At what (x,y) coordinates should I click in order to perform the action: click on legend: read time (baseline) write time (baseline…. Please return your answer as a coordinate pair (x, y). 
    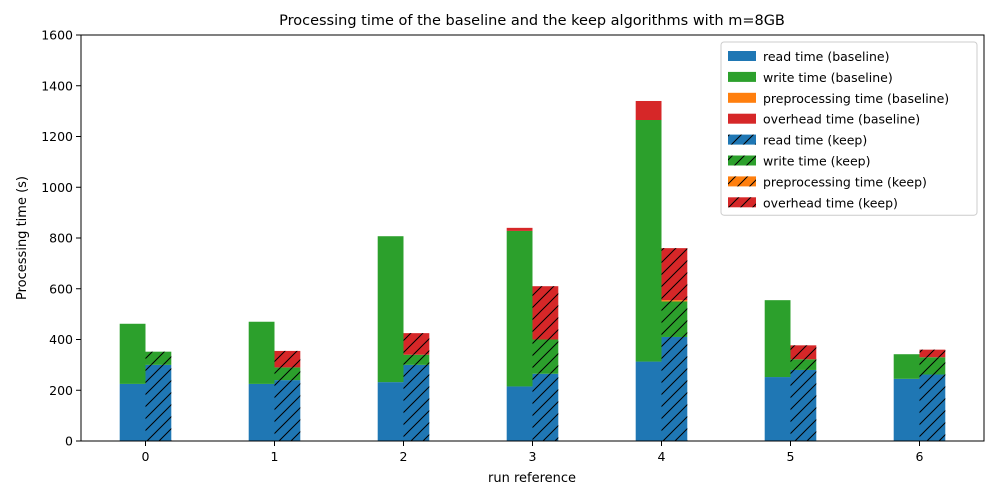
    Looking at the image, I should click on (849, 128).